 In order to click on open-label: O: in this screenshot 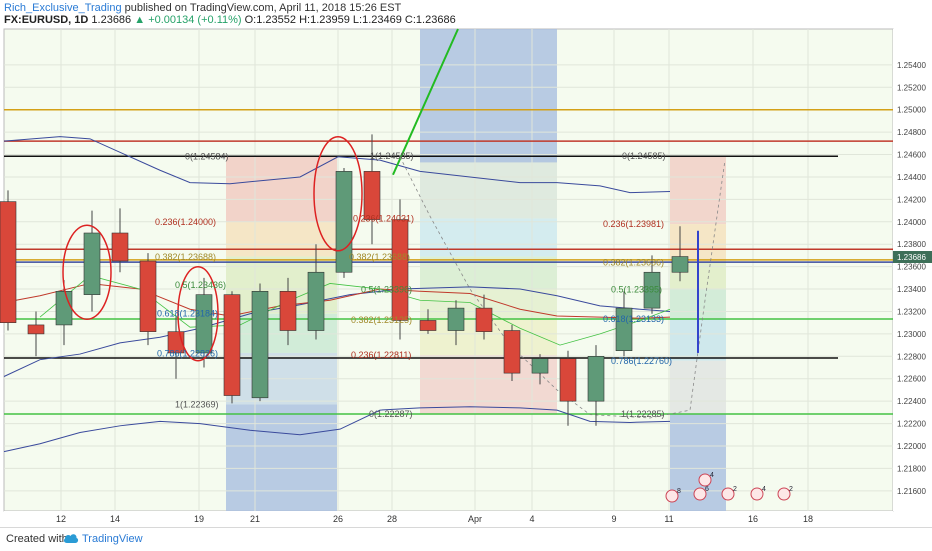, I will do `click(250, 20)`.